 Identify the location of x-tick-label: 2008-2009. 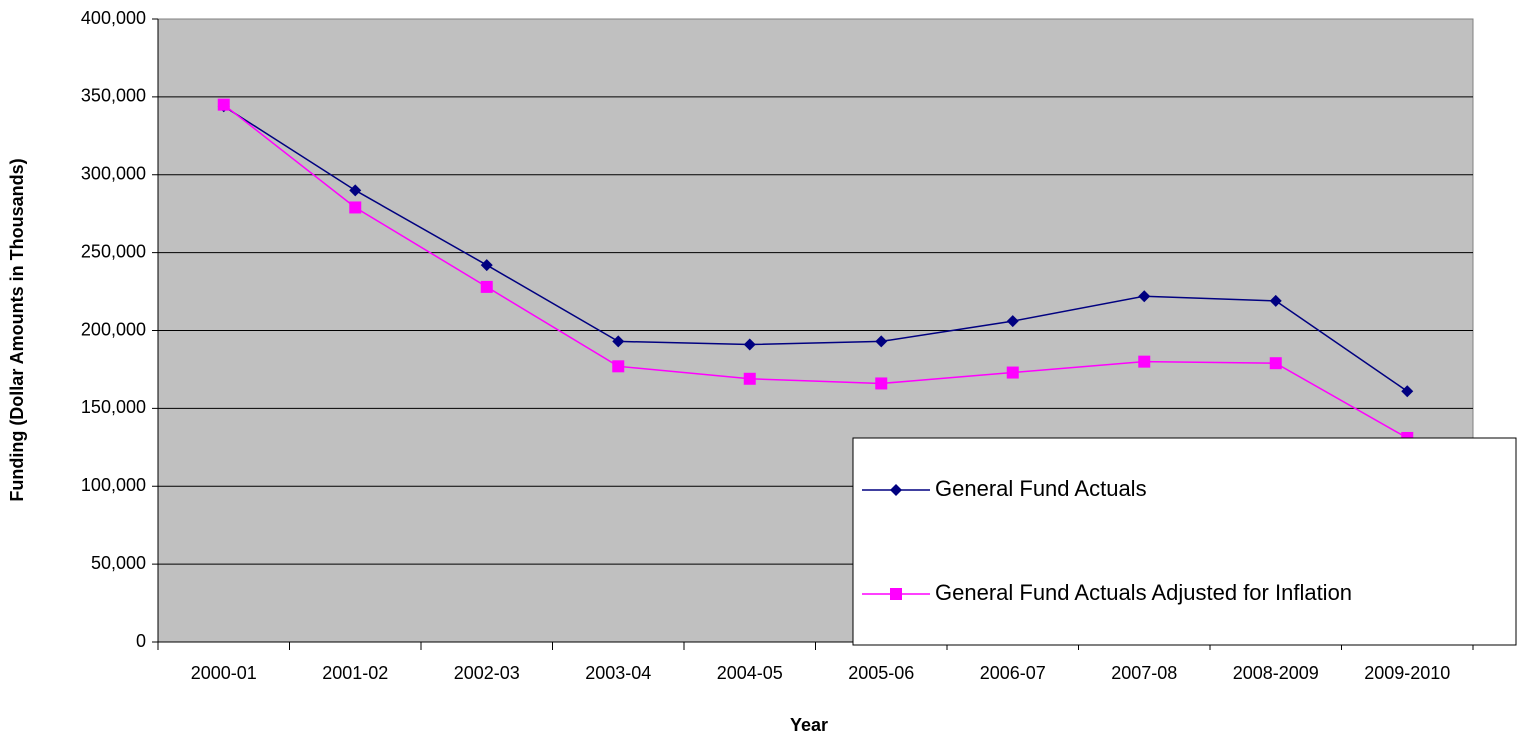
(1276, 673).